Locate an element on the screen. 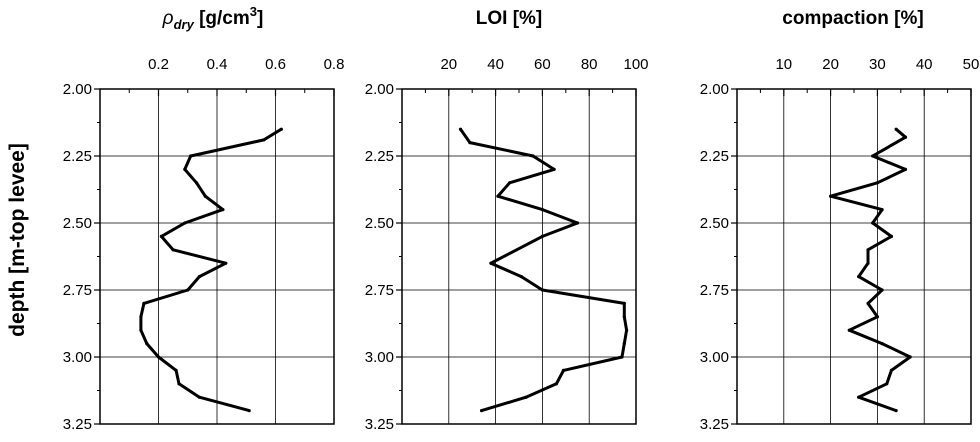 This screenshot has width=980, height=442. x-tick-label: 0.6 is located at coordinates (275, 64).